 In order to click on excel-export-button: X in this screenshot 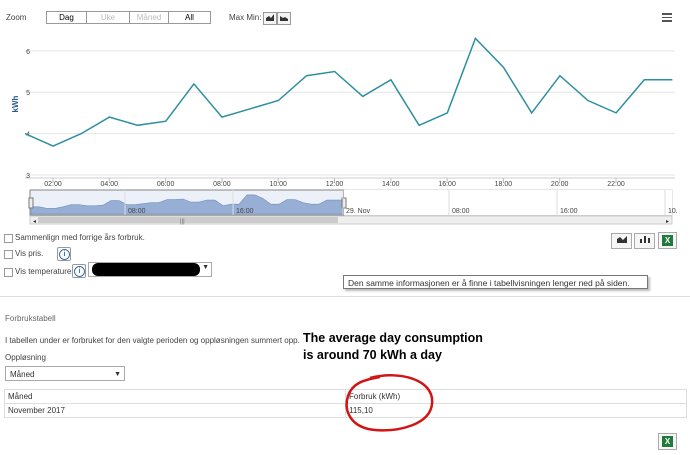, I will do `click(667, 240)`.